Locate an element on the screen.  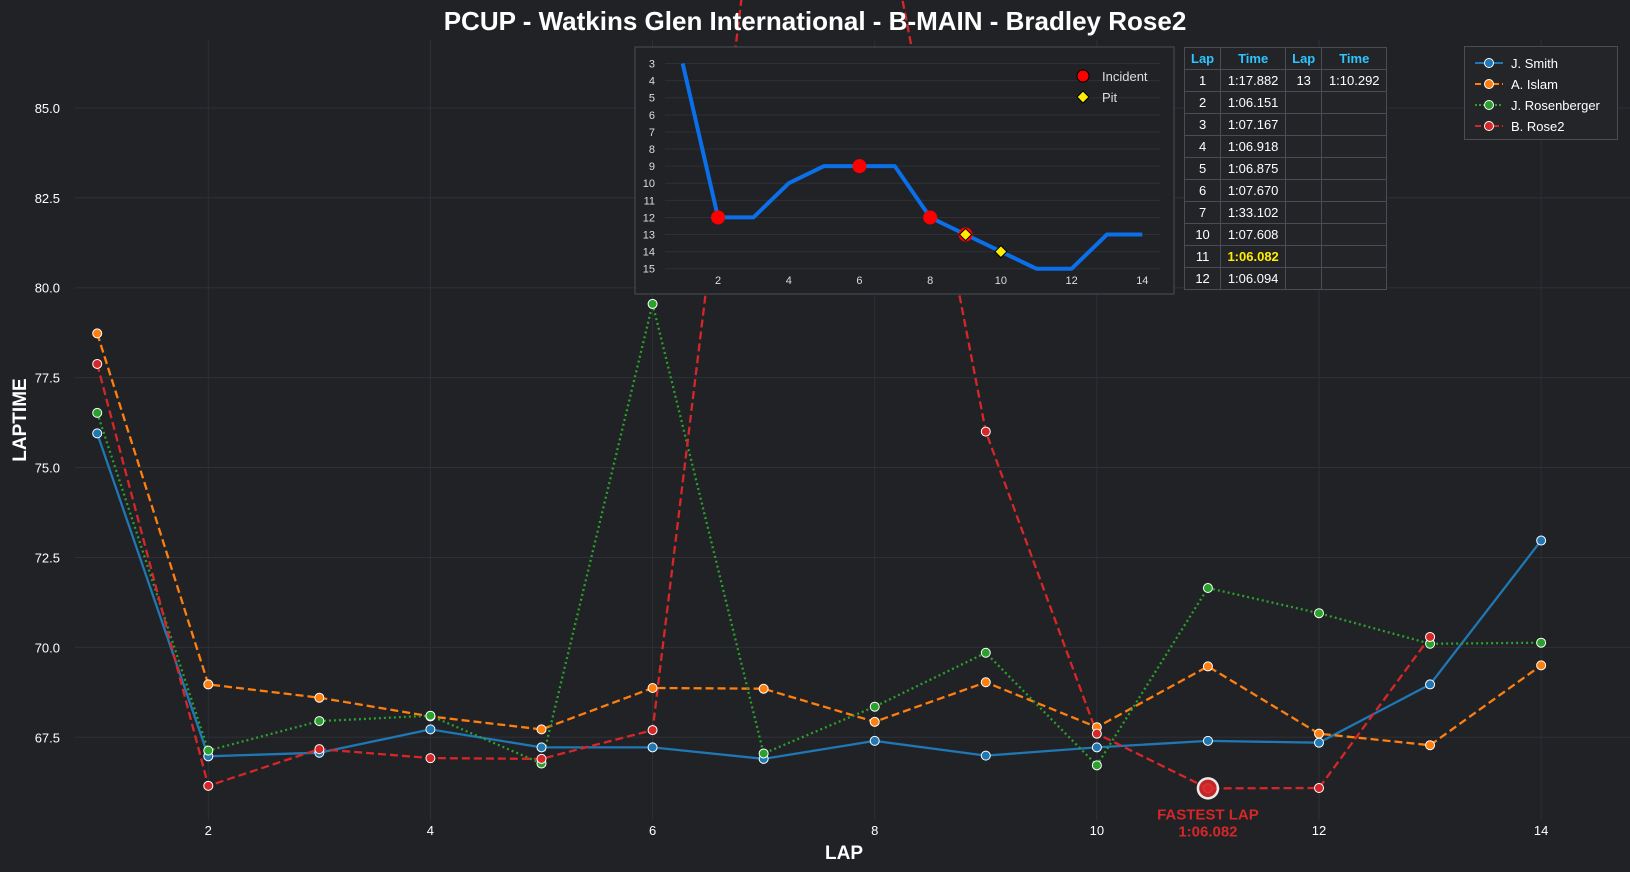
lap-table-cell: 6 is located at coordinates (1202, 190).